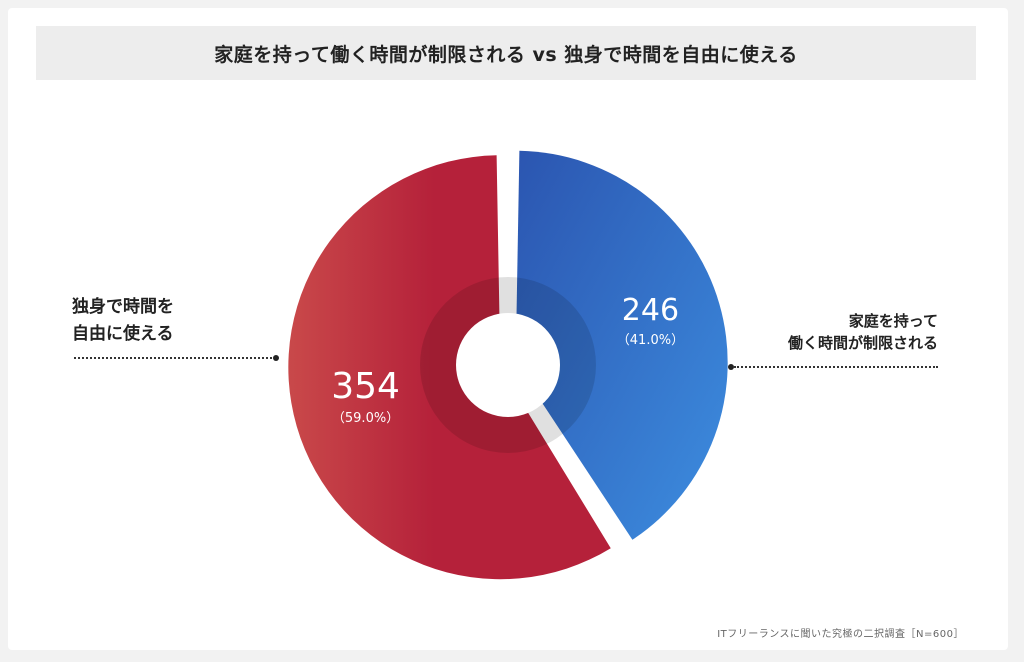 Image resolution: width=1024 pixels, height=662 pixels. I want to click on left-leader-line, so click(173, 358).